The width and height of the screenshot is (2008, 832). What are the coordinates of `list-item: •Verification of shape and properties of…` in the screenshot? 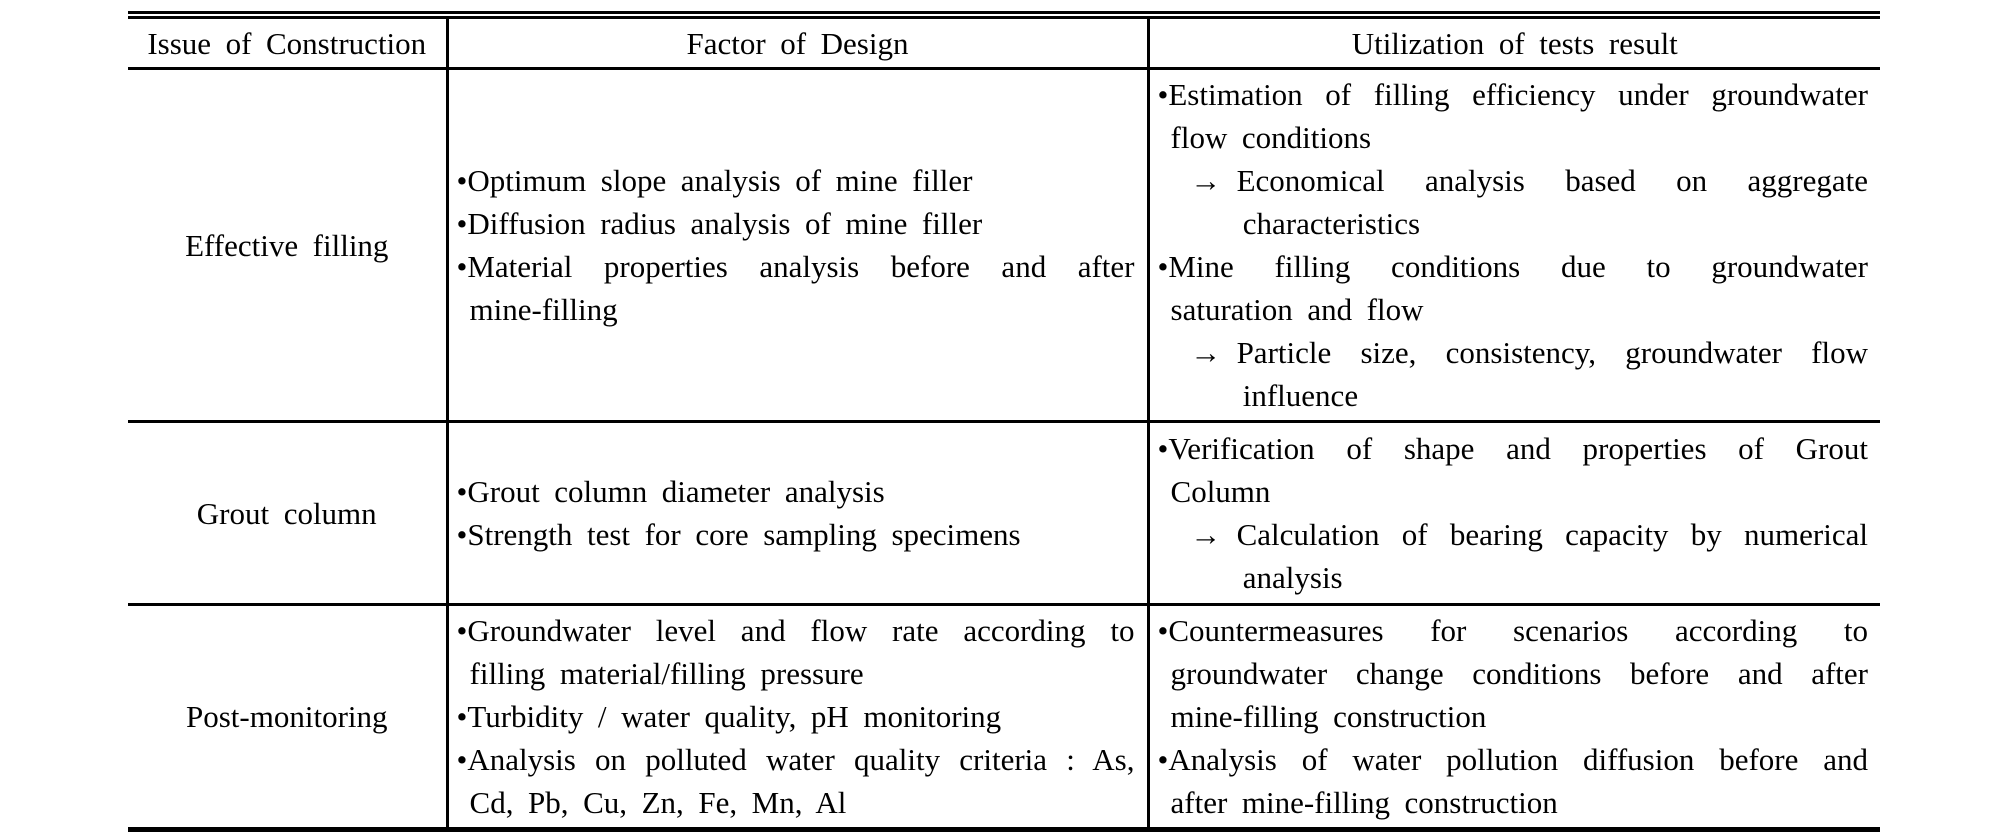 It's located at (1513, 470).